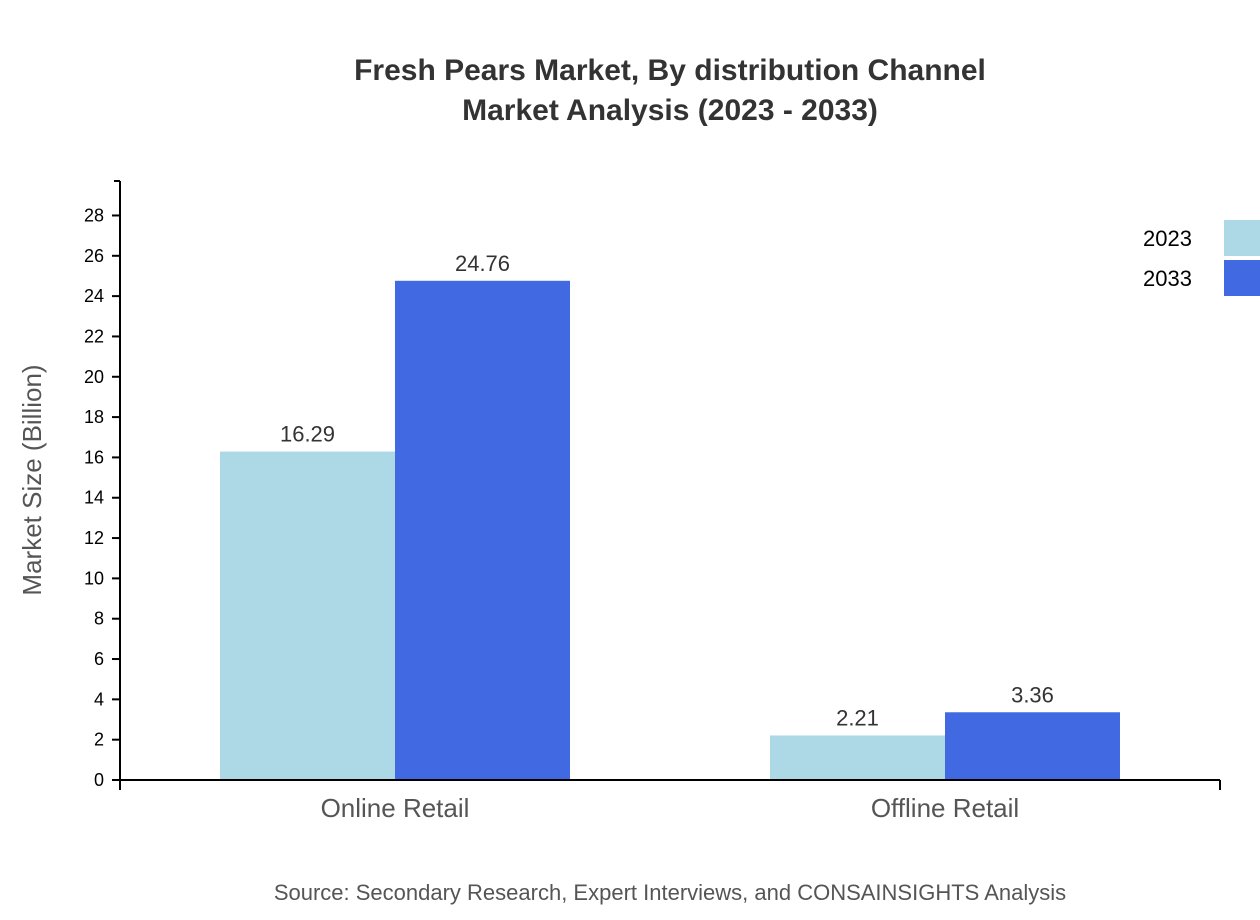 The image size is (1260, 920). Describe the element at coordinates (99, 619) in the screenshot. I see `y-tick-label: 8` at that location.